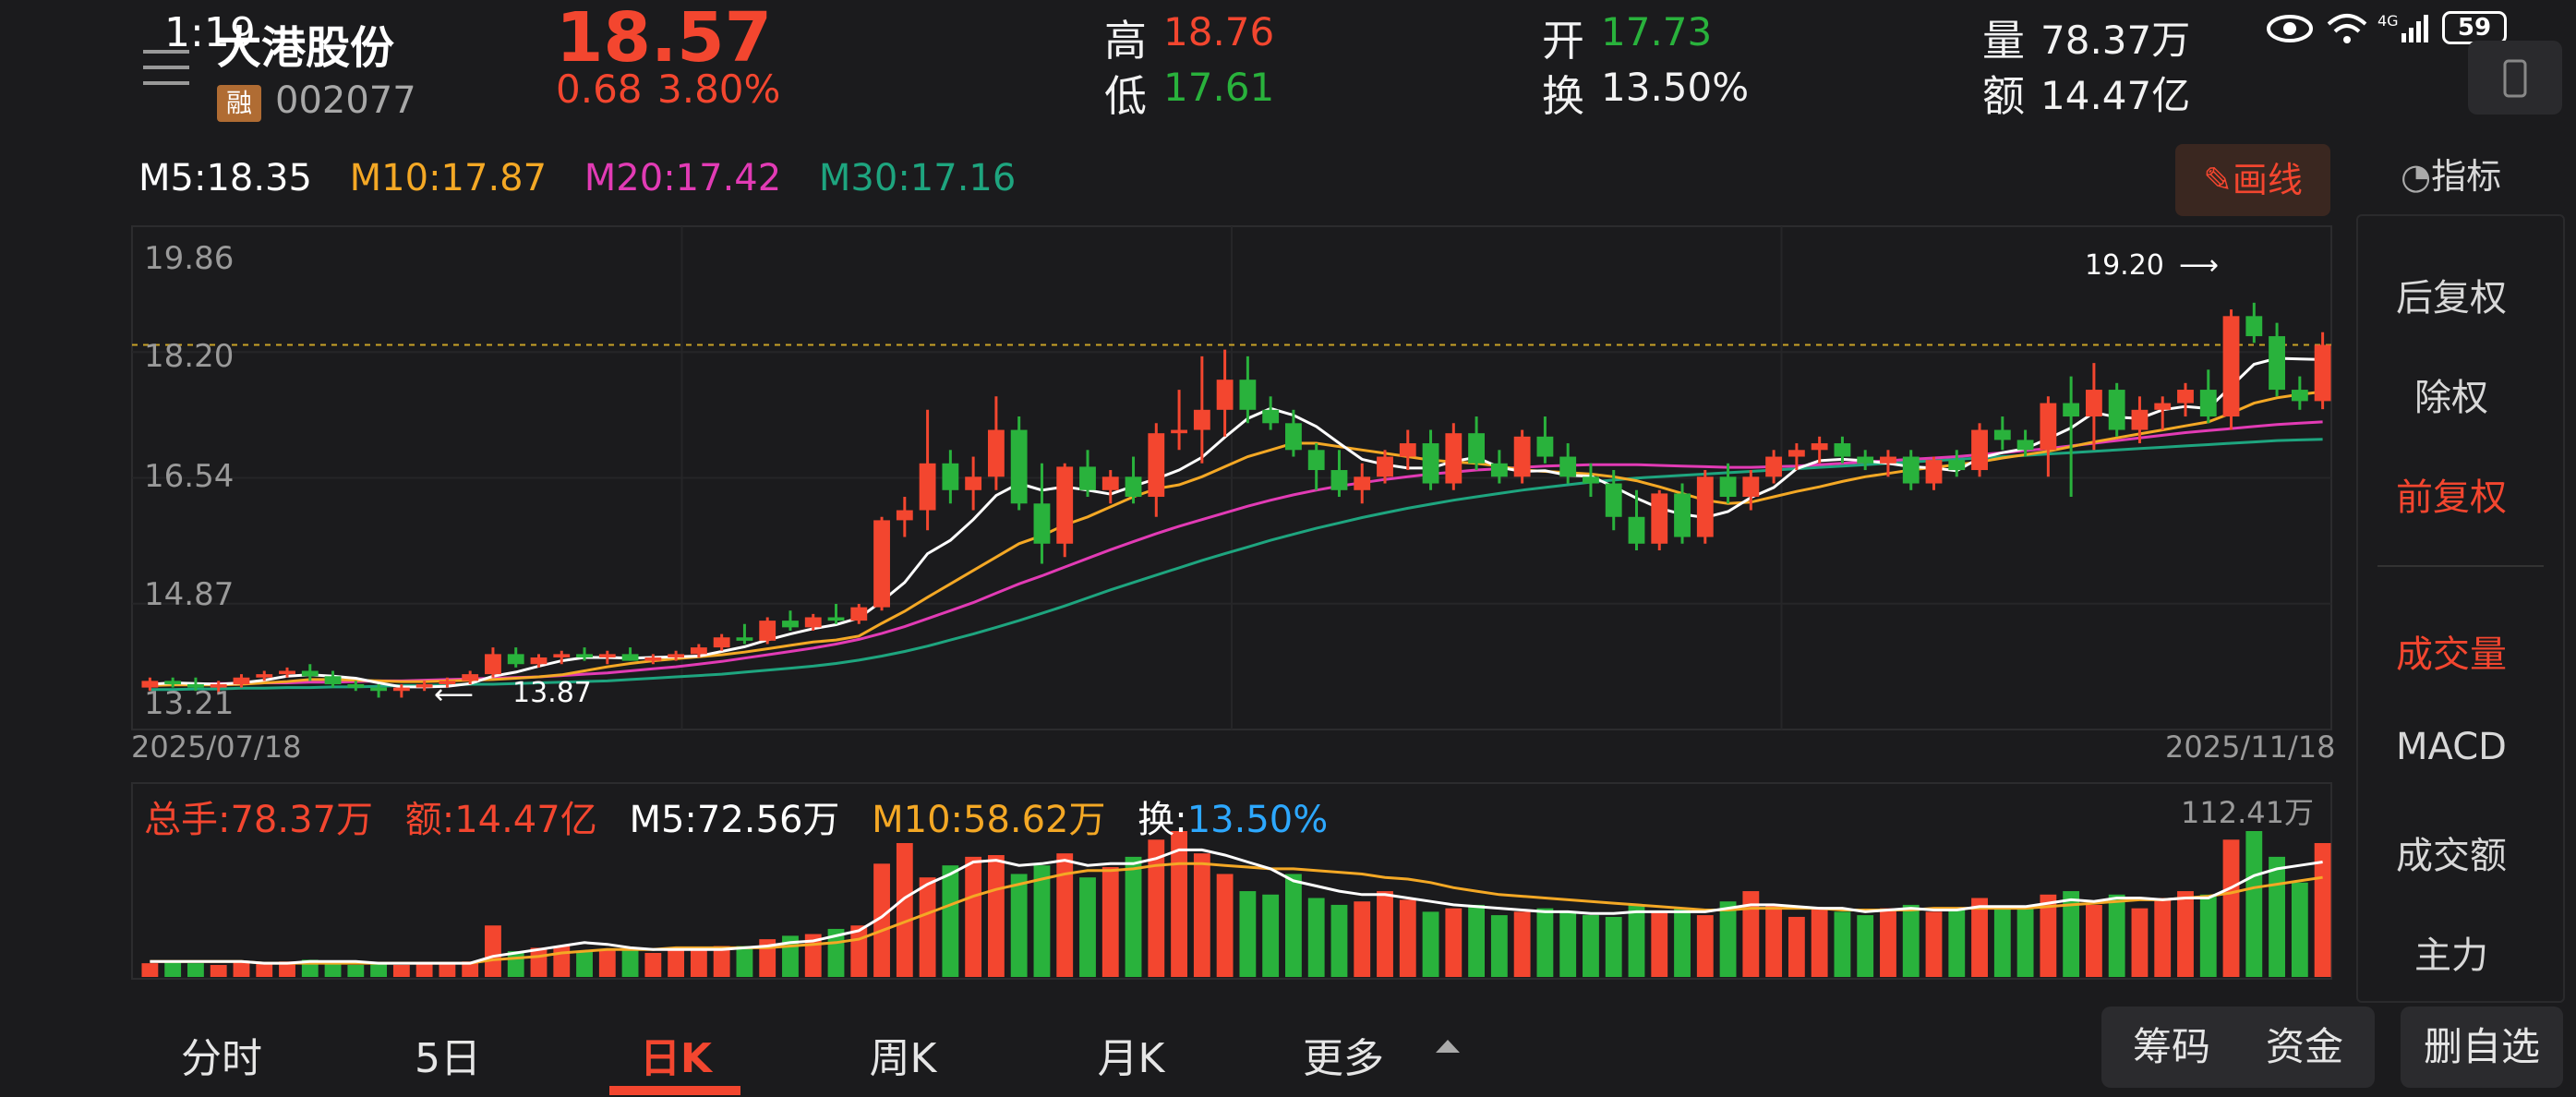  Describe the element at coordinates (903, 1058) in the screenshot. I see `tab-weekly-k: 周K` at that location.